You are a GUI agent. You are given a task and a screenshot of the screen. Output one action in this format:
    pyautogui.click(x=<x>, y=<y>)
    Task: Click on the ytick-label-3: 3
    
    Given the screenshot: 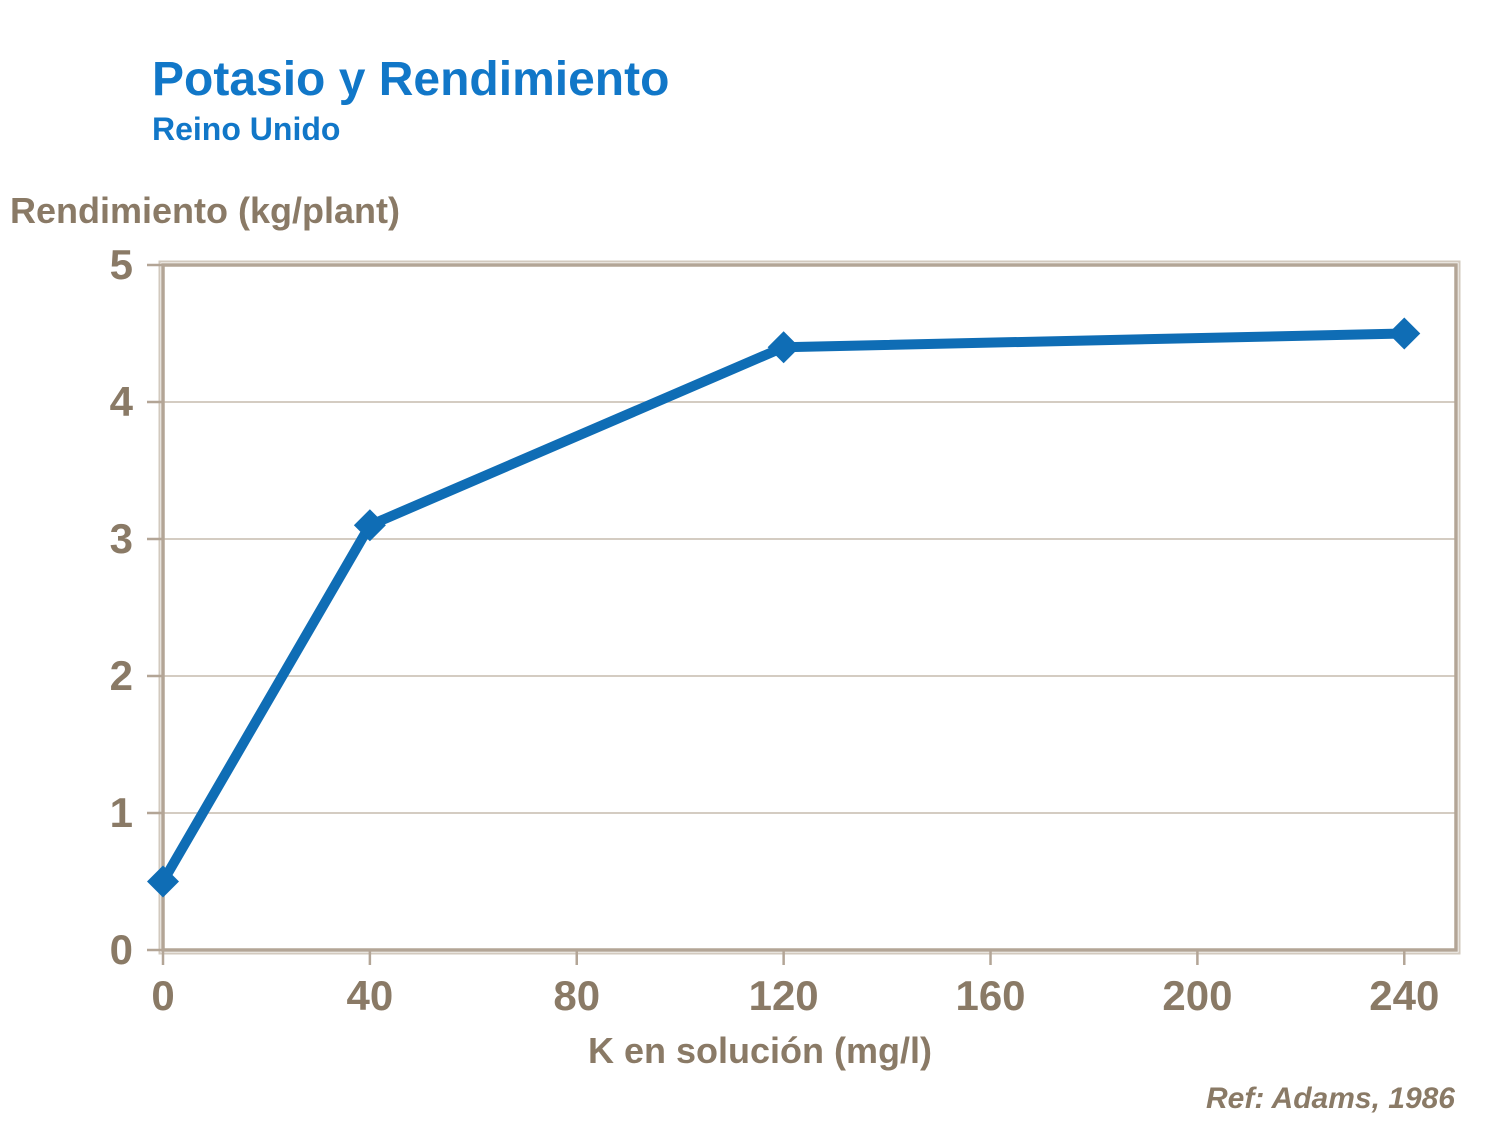 What is the action you would take?
    pyautogui.click(x=121, y=538)
    